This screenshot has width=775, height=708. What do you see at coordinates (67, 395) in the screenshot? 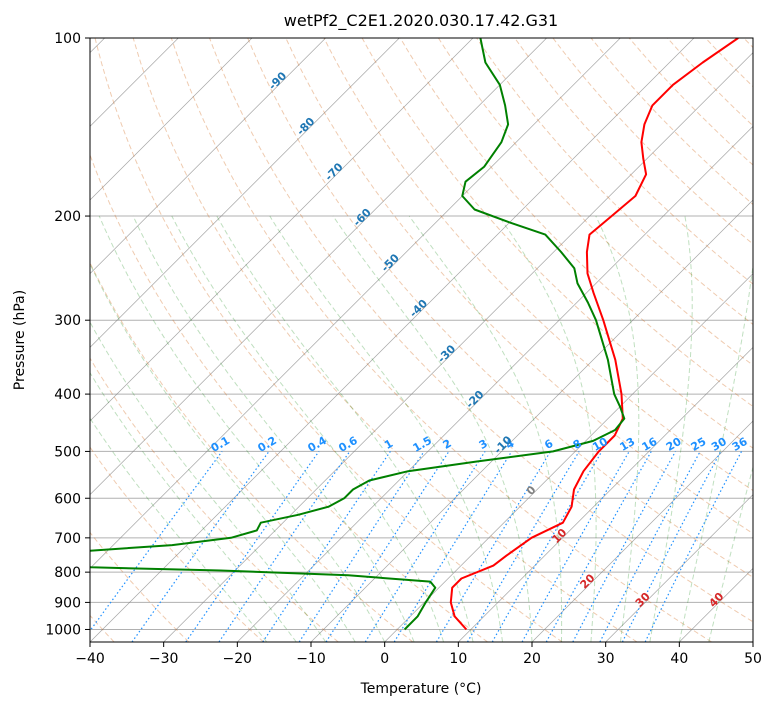
I see `y-tick-label: 400` at bounding box center [67, 395].